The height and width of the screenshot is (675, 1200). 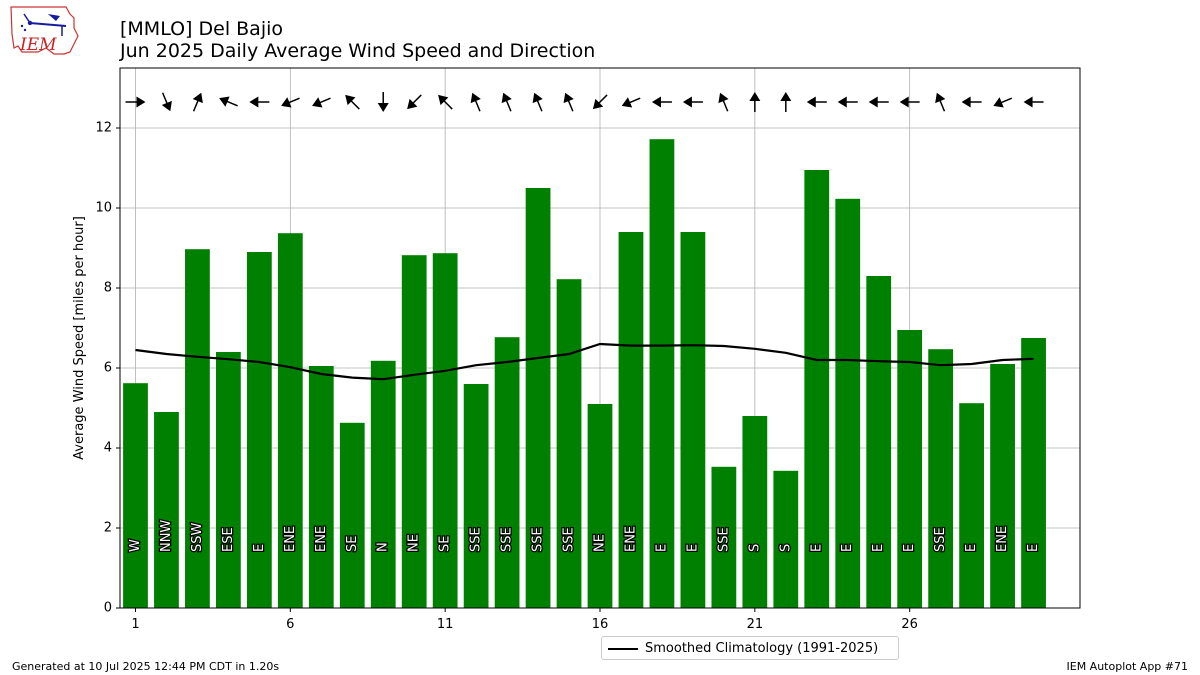 What do you see at coordinates (445, 624) in the screenshot?
I see `x-tick-label: 11` at bounding box center [445, 624].